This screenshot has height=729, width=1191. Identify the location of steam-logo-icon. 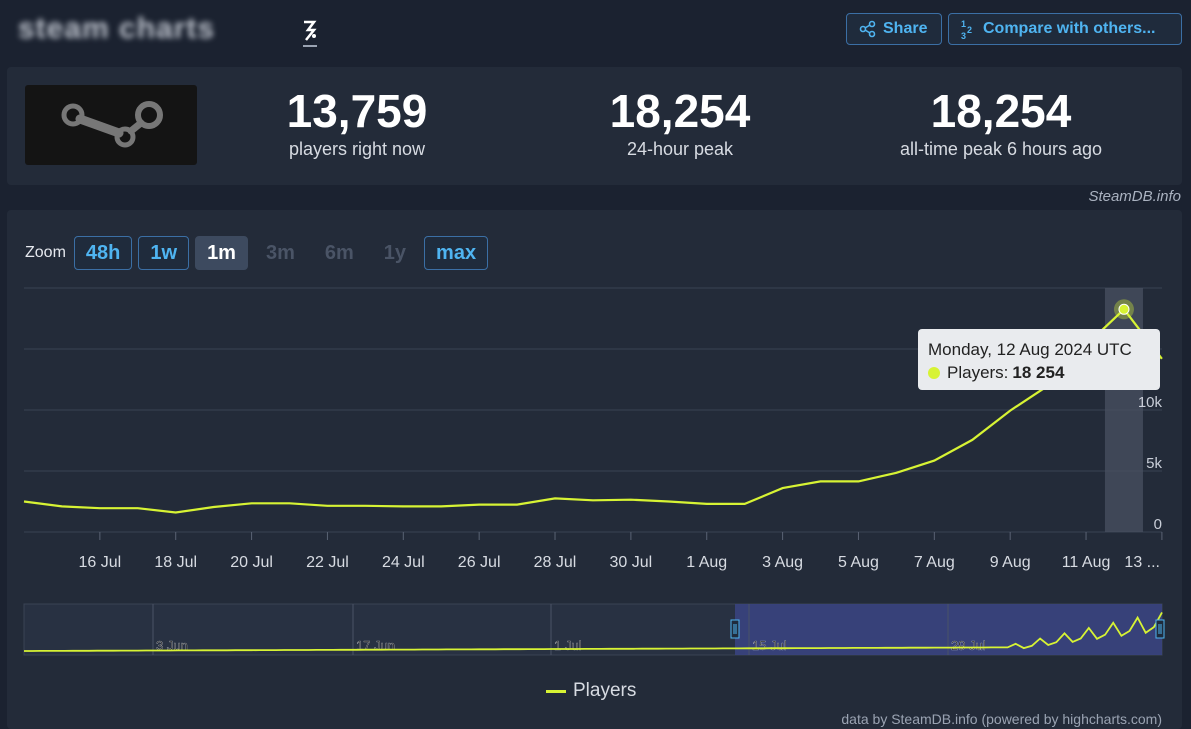
(112, 124).